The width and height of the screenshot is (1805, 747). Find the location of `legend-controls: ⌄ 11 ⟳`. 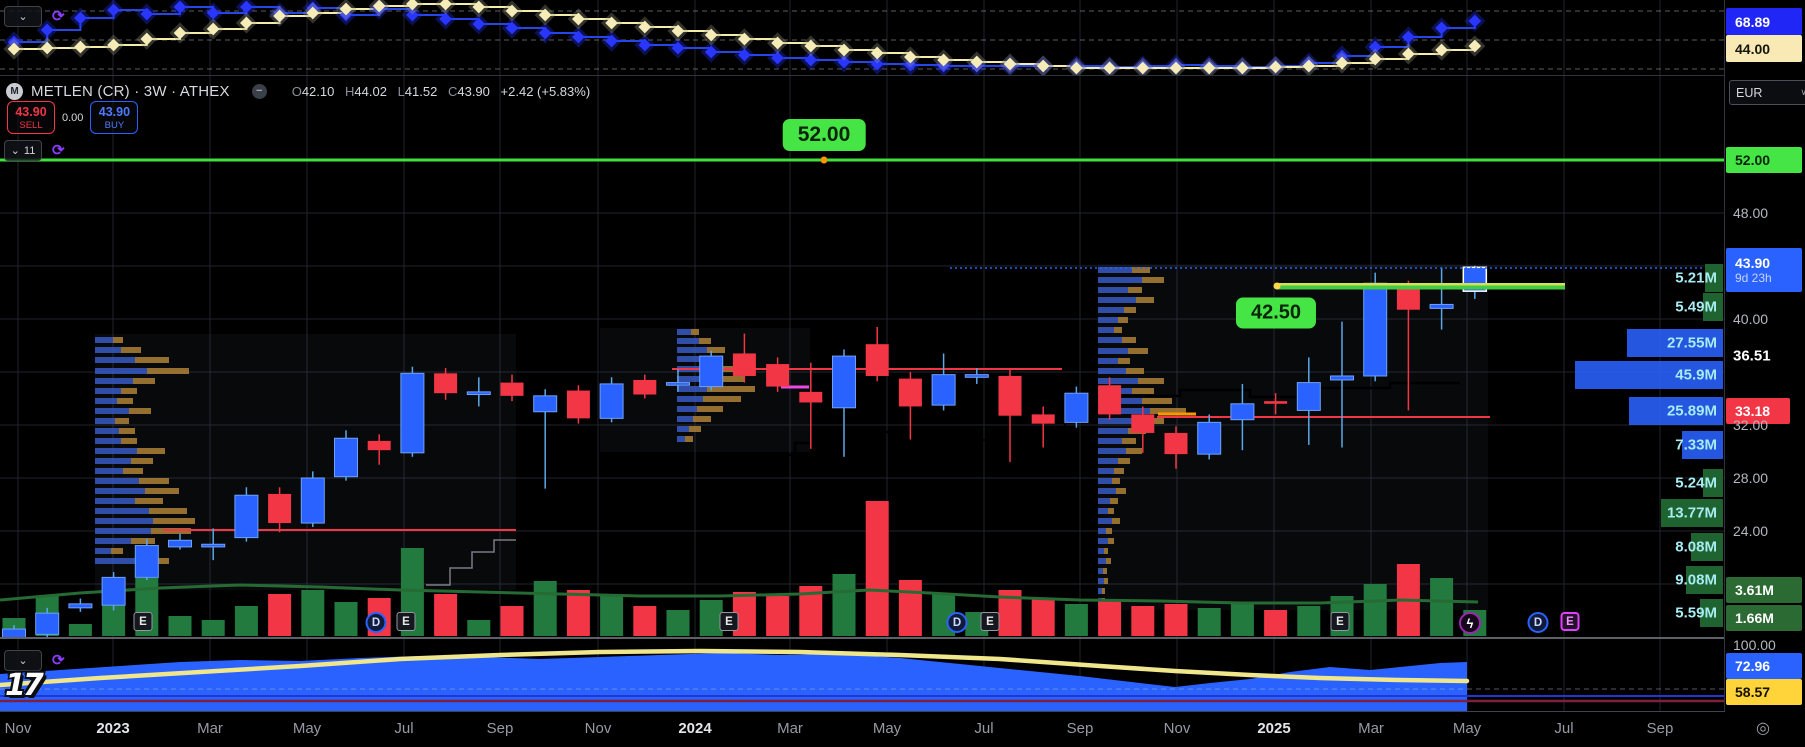

legend-controls: ⌄ 11 ⟳ is located at coordinates (34, 150).